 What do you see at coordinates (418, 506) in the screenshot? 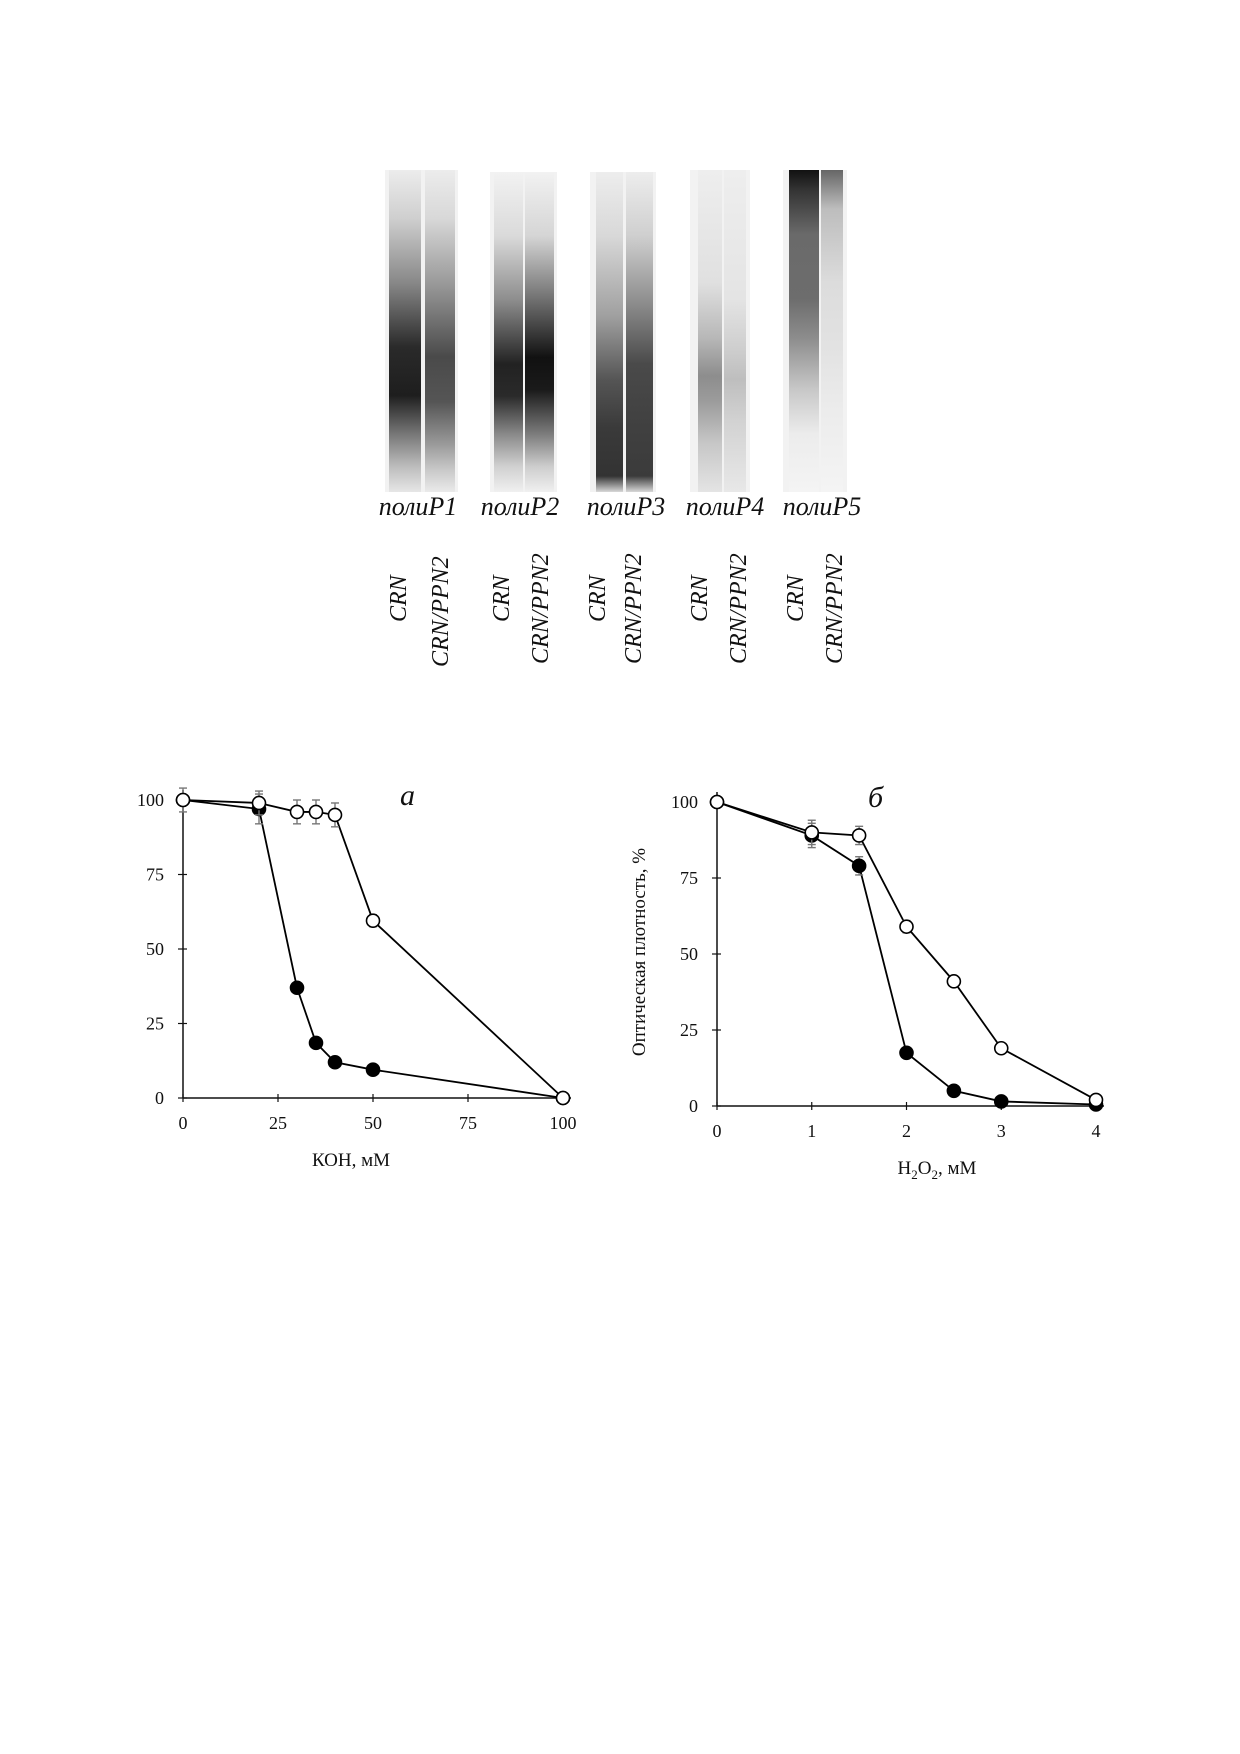
I see `gel-name-1: полиP1` at bounding box center [418, 506].